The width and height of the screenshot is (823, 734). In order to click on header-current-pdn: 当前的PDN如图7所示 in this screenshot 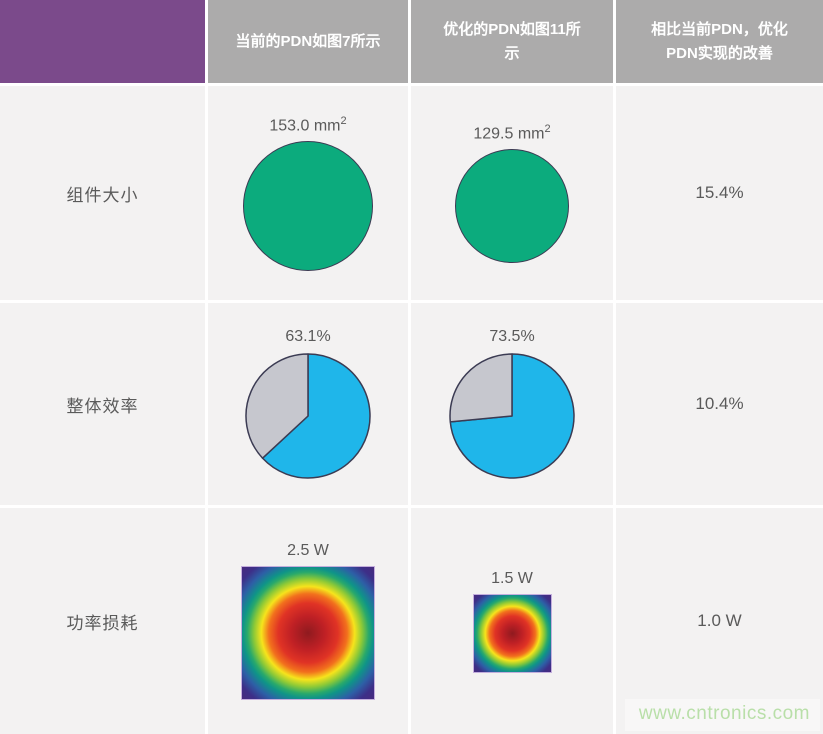, I will do `click(308, 41)`.